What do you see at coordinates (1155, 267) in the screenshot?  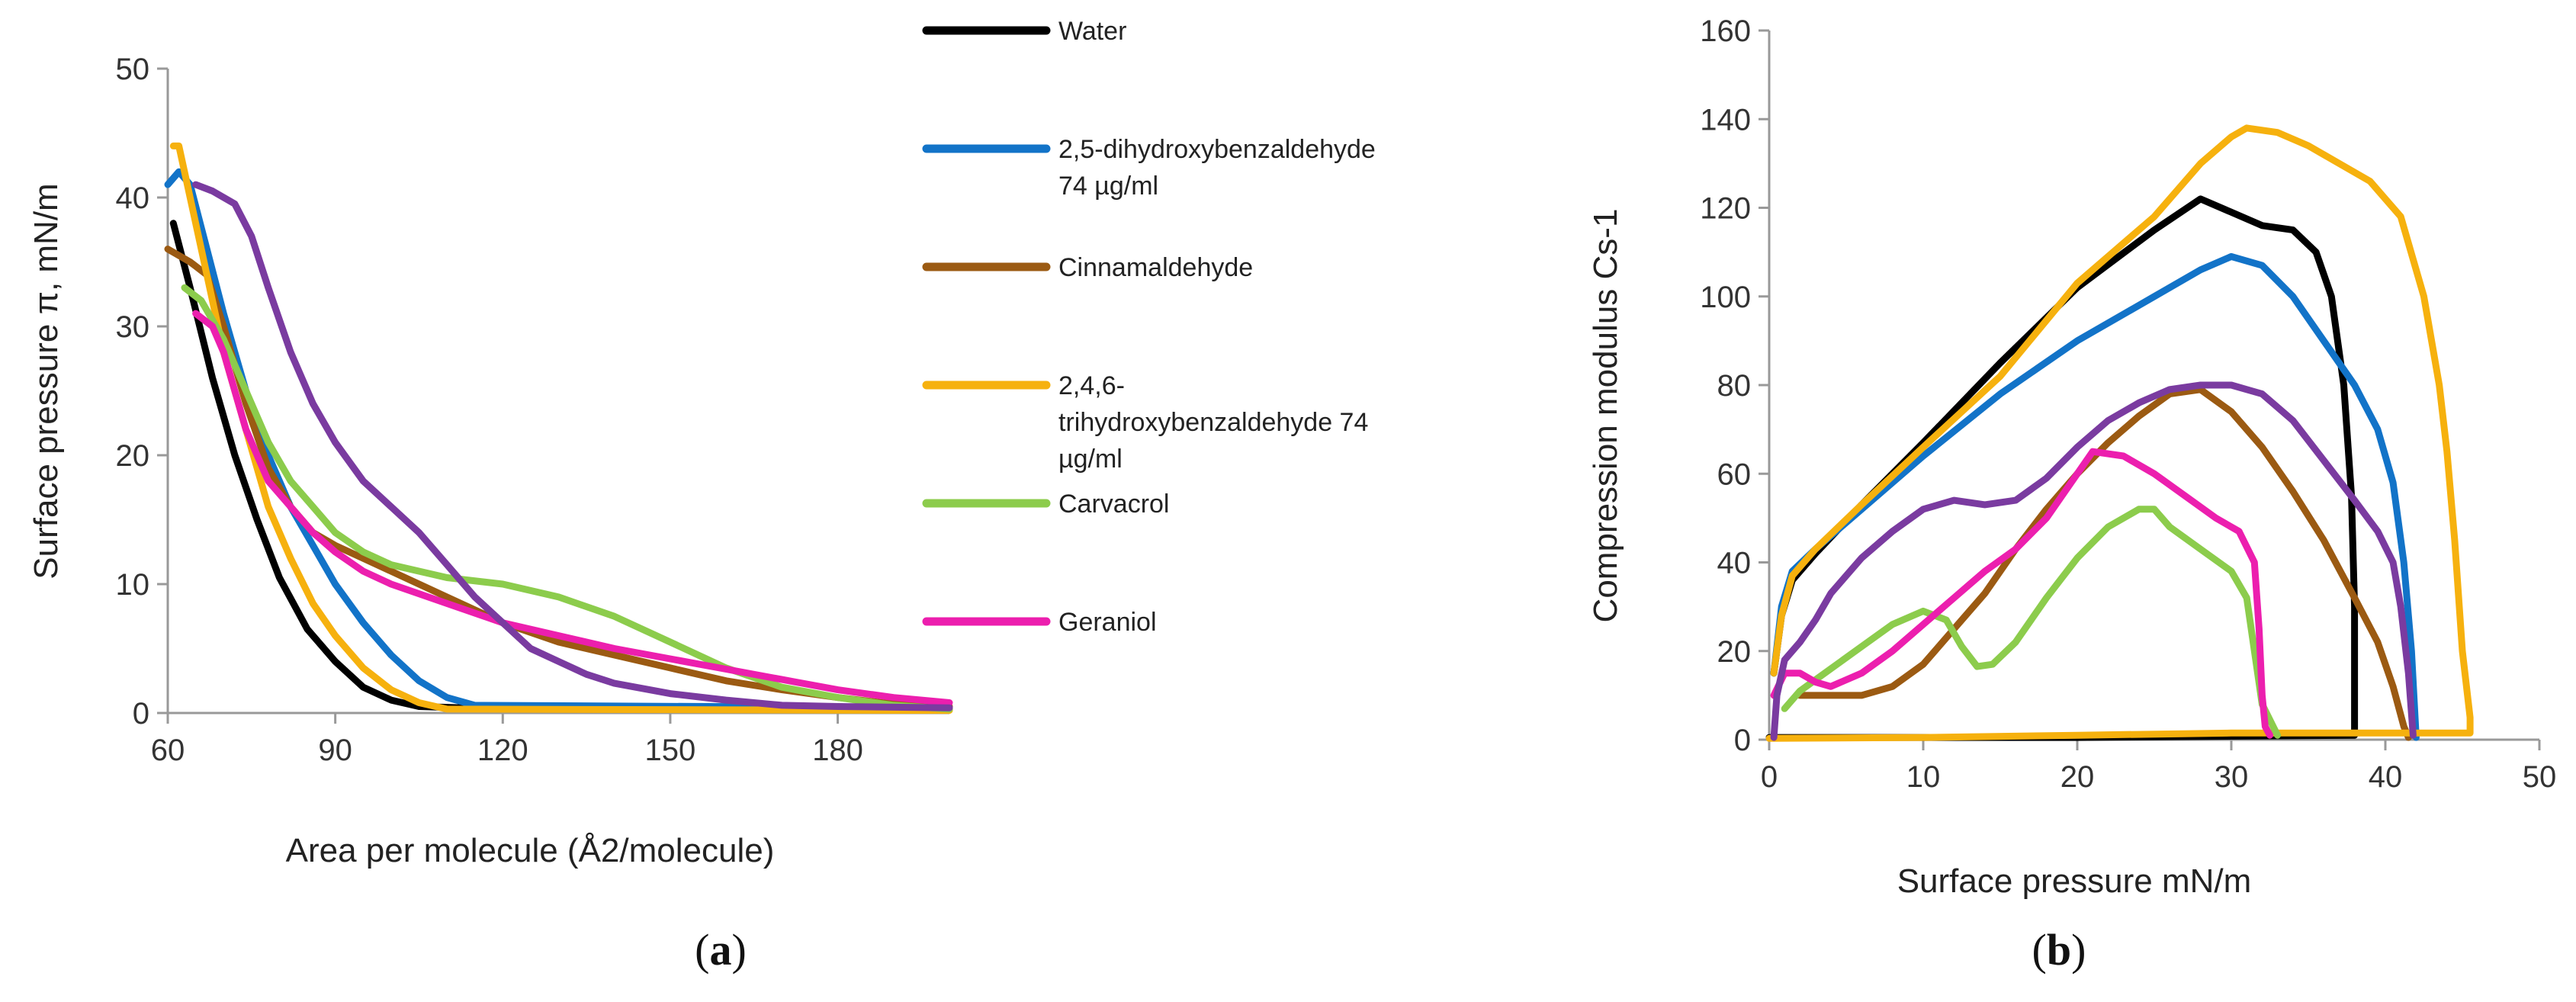 I see `legend-label: Cinnamaldehyde` at bounding box center [1155, 267].